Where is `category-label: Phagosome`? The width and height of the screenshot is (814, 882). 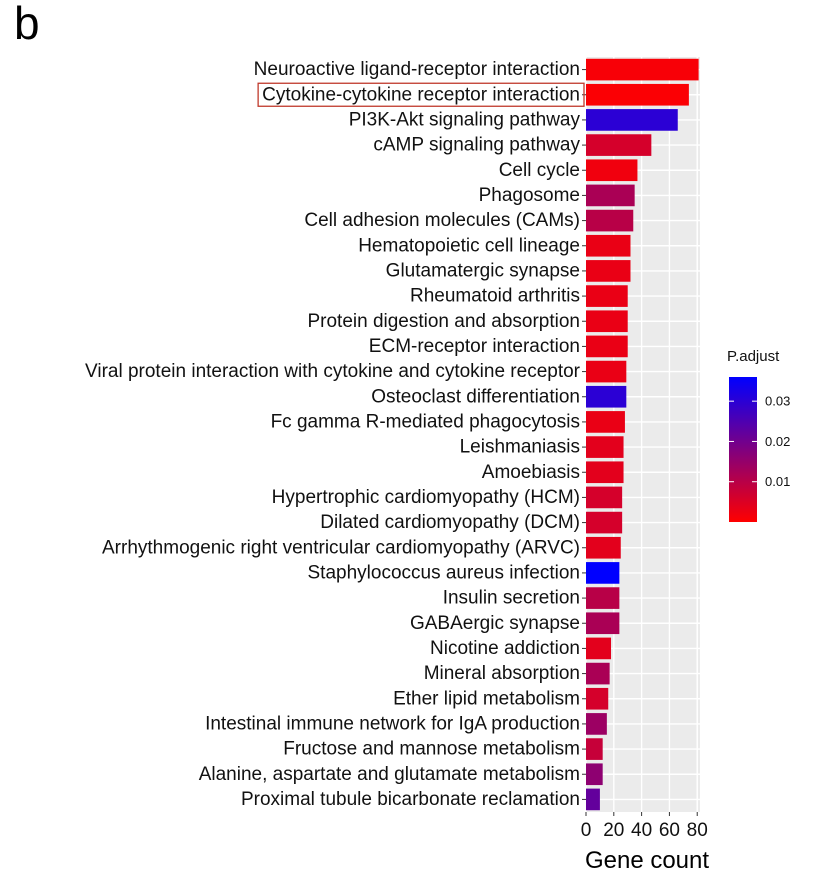
category-label: Phagosome is located at coordinates (529, 195).